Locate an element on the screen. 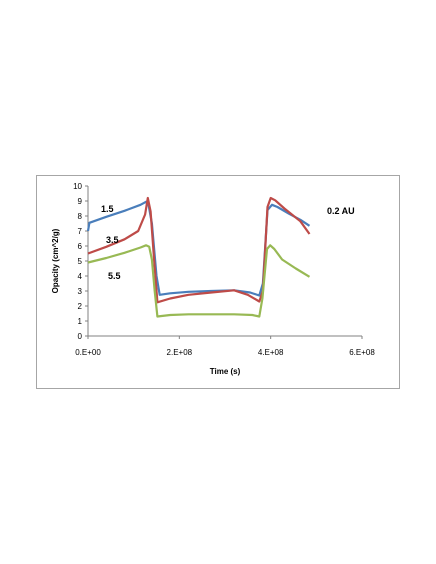 The width and height of the screenshot is (436, 564). x-tick-label: 6.E+08 is located at coordinates (362, 352).